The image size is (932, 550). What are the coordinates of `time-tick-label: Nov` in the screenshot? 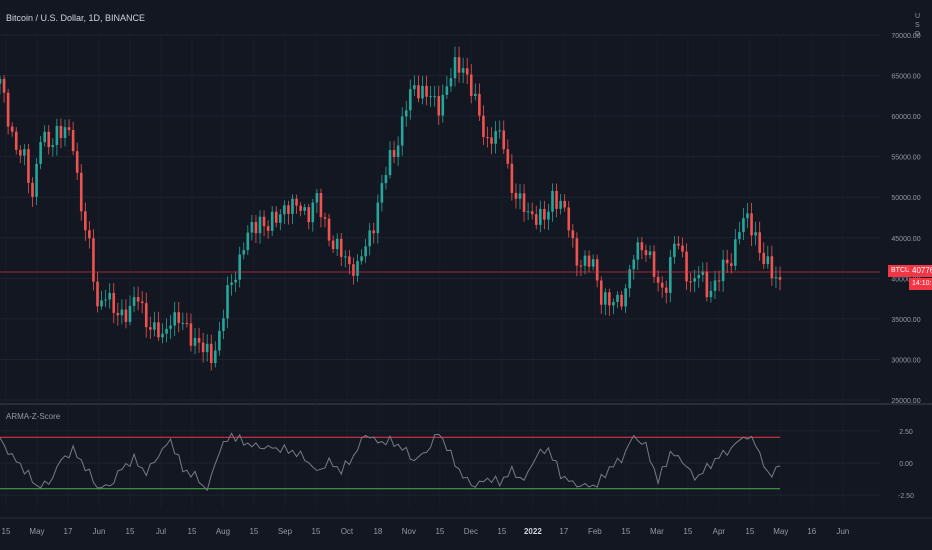 It's located at (409, 531).